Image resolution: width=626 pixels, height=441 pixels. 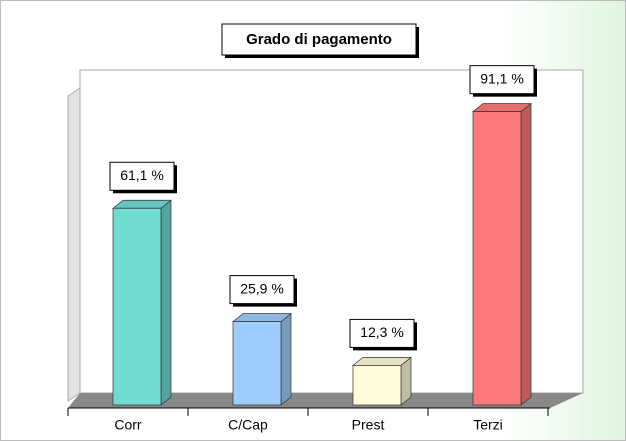 I want to click on chart-title: Grado di pagamento, so click(x=319, y=39).